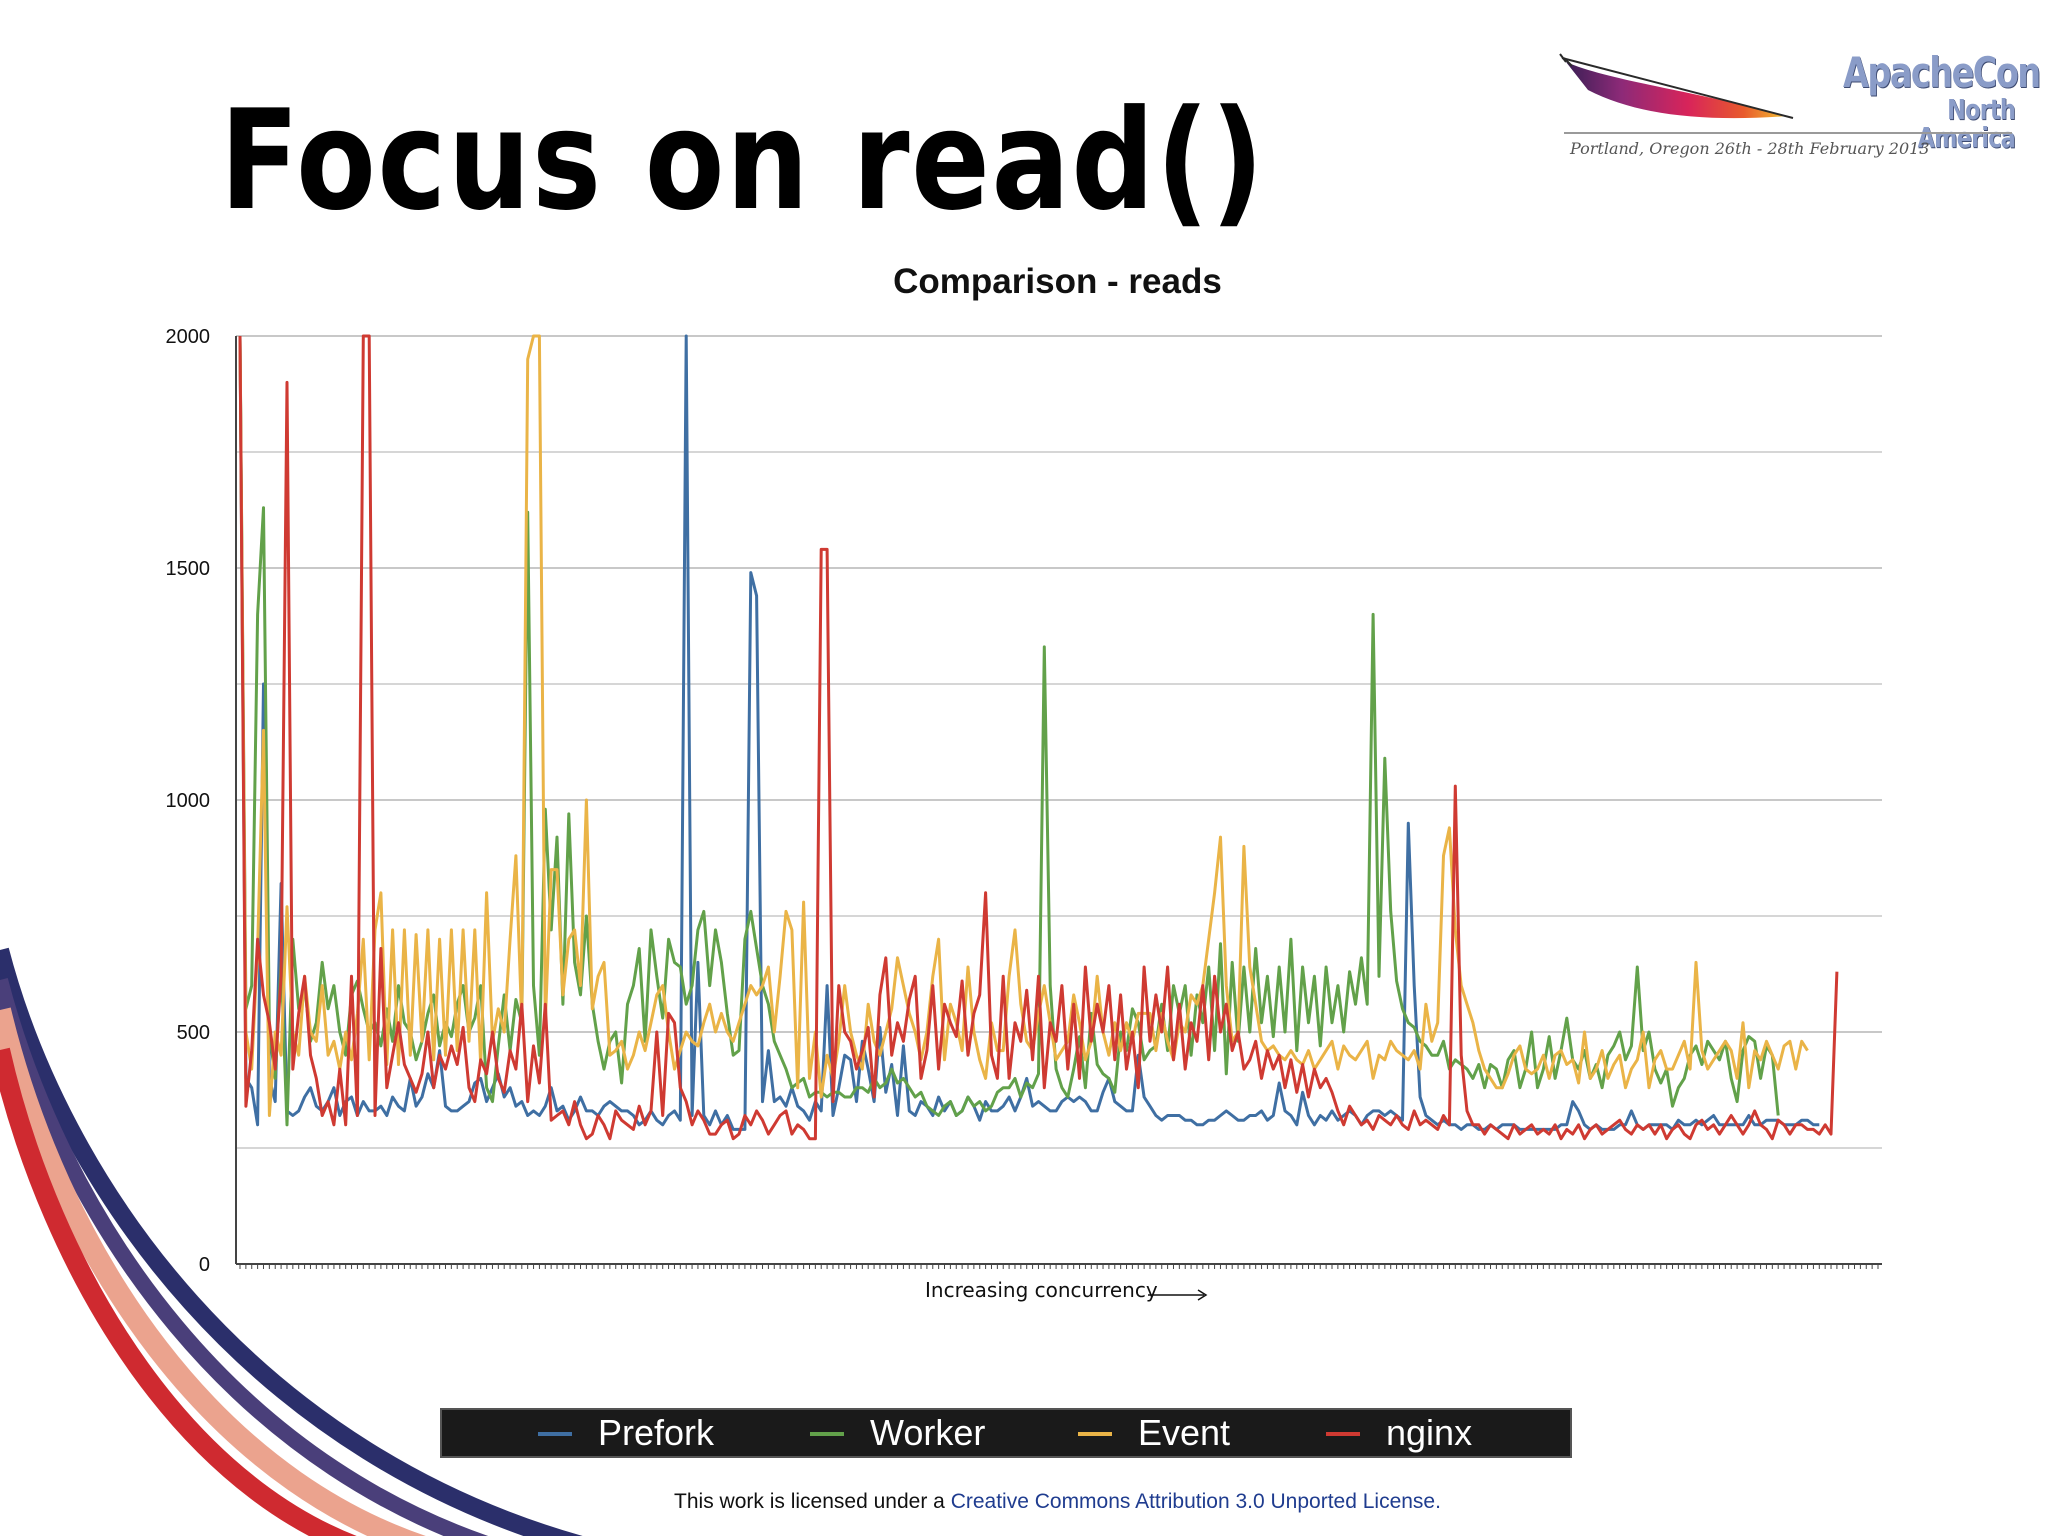 The height and width of the screenshot is (1536, 2048). Describe the element at coordinates (809, 1501) in the screenshot. I see `footer-text: This work is licensed under a` at that location.